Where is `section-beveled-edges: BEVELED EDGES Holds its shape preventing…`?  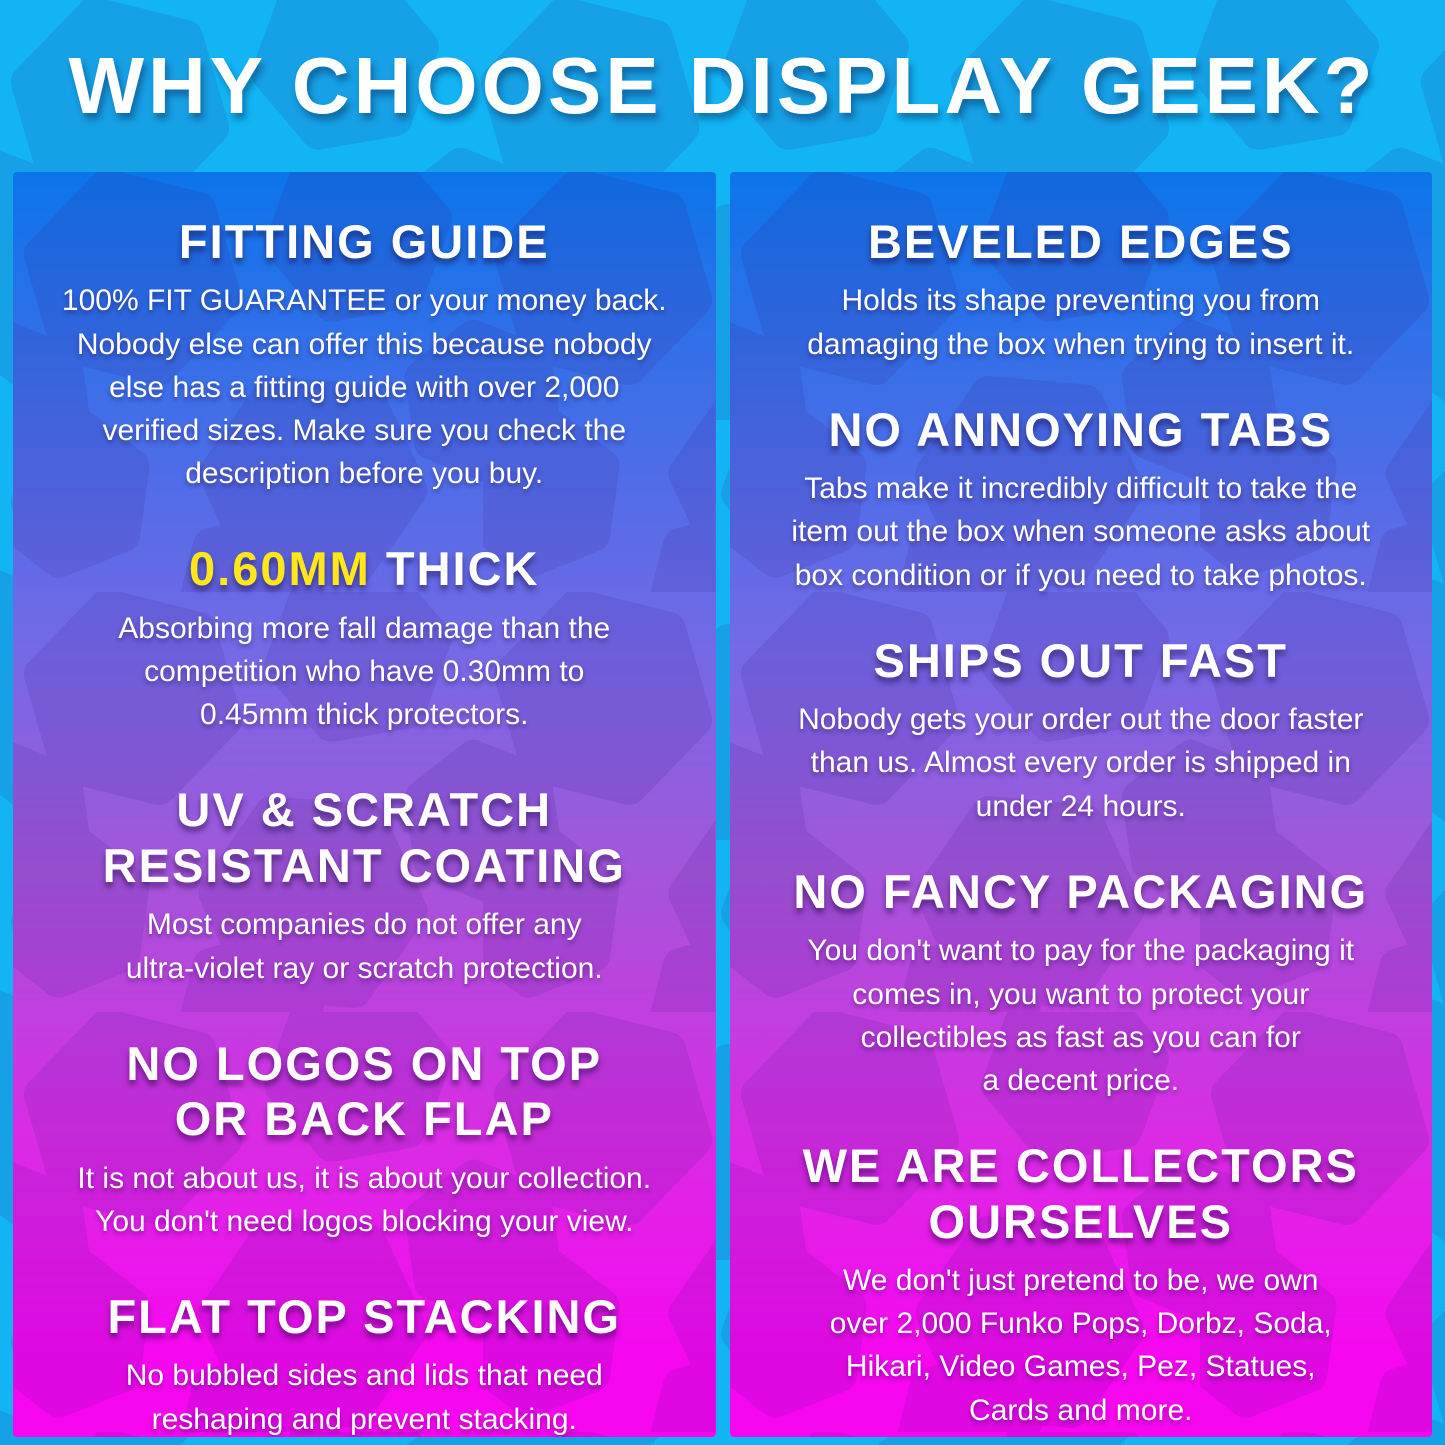
section-beveled-edges: BEVELED EDGES Holds its shape preventing… is located at coordinates (1081, 290).